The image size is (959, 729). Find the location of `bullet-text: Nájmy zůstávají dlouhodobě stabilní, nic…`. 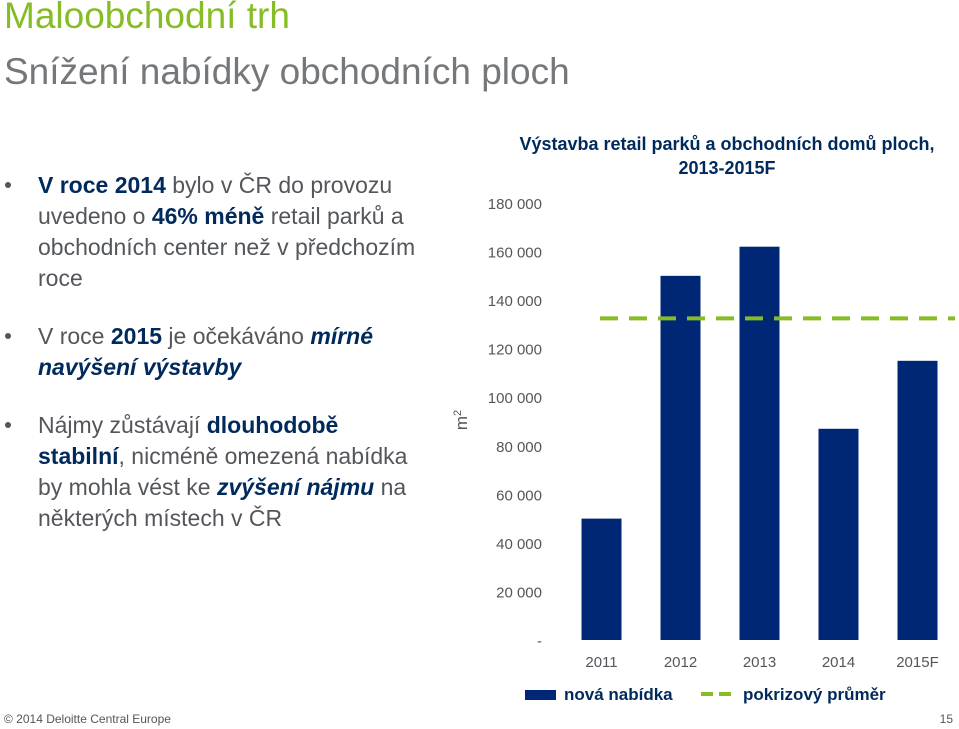

bullet-text: Nájmy zůstávají dlouhodobě stabilní, nic… is located at coordinates (228, 472).